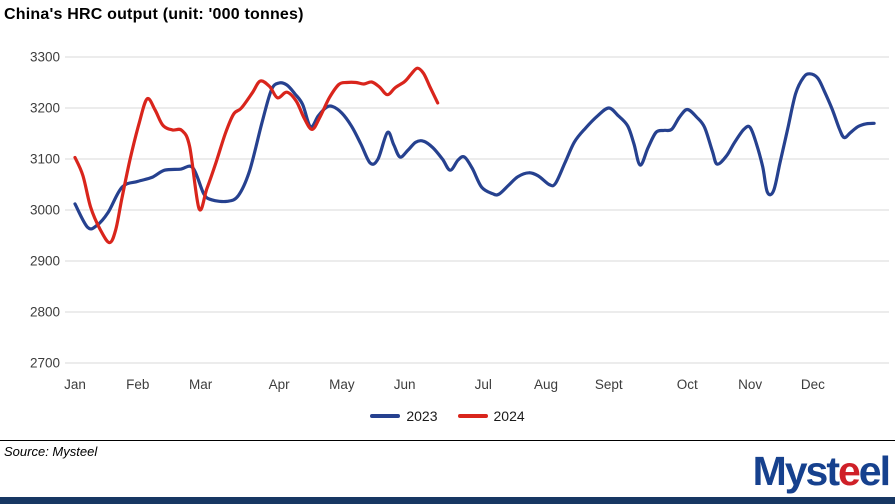 The height and width of the screenshot is (504, 895). What do you see at coordinates (687, 384) in the screenshot?
I see `x-tick-label: Oct` at bounding box center [687, 384].